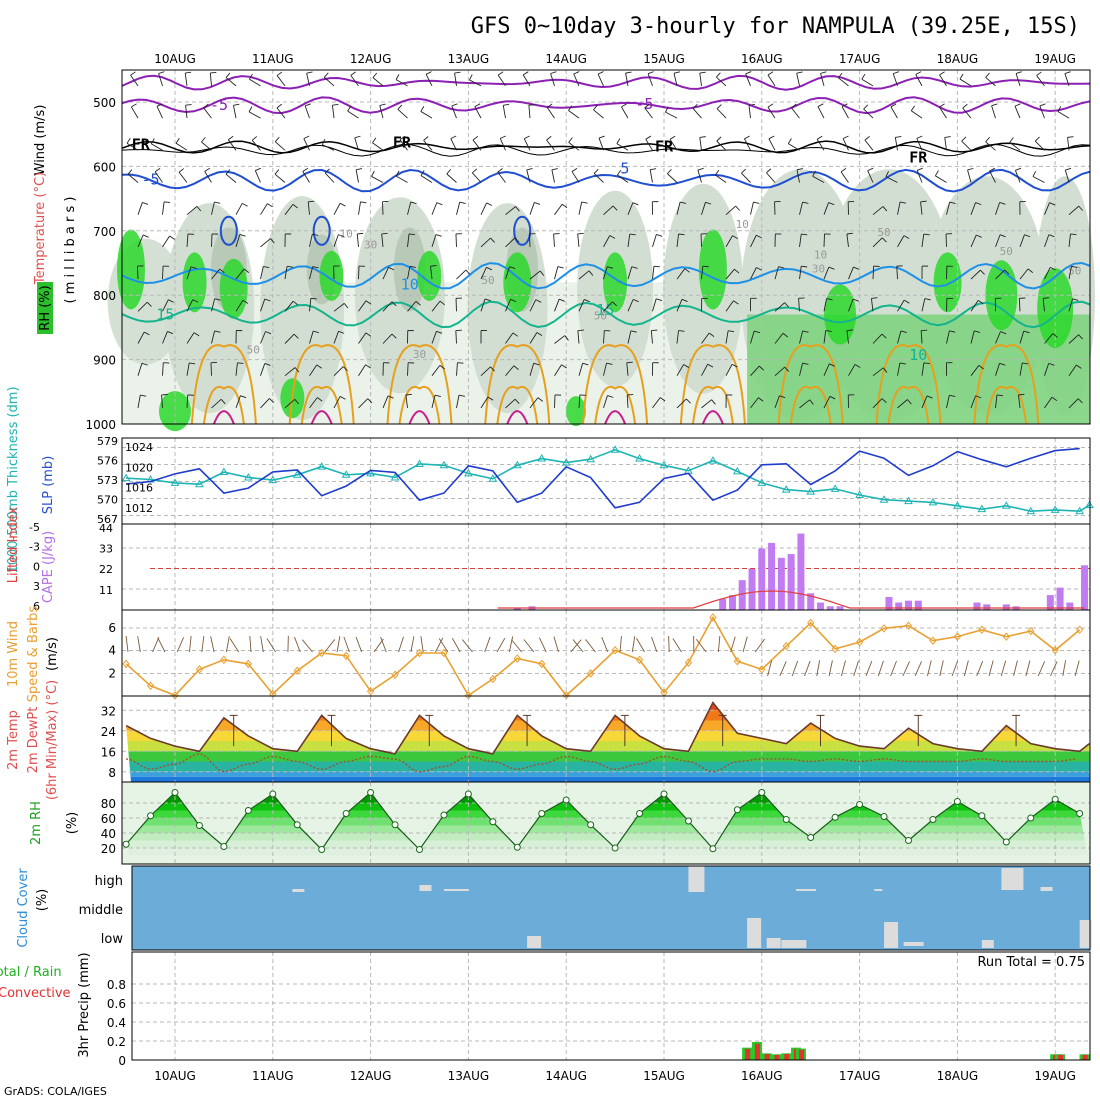 The image size is (1100, 1100). Describe the element at coordinates (13, 479) in the screenshot. I see `ylabel-thickness: 1000-500mb Thickness (dm)` at that location.